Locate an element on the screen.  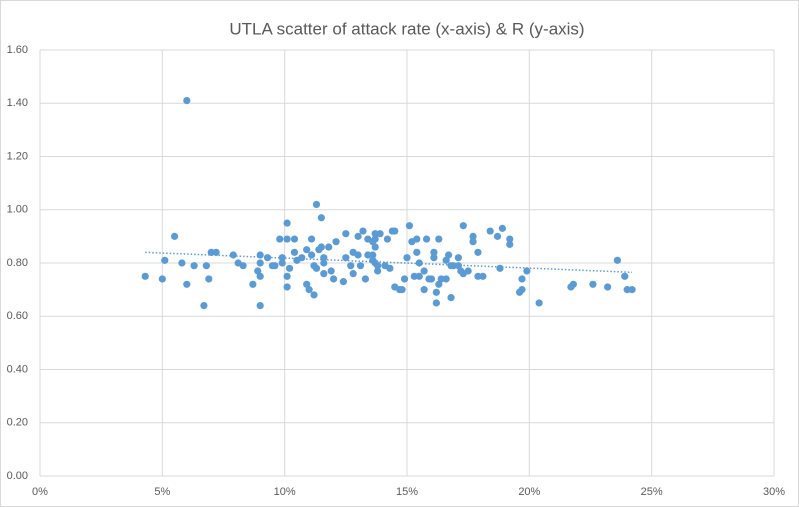
y-tick-label: 0.60 is located at coordinates (17, 316).